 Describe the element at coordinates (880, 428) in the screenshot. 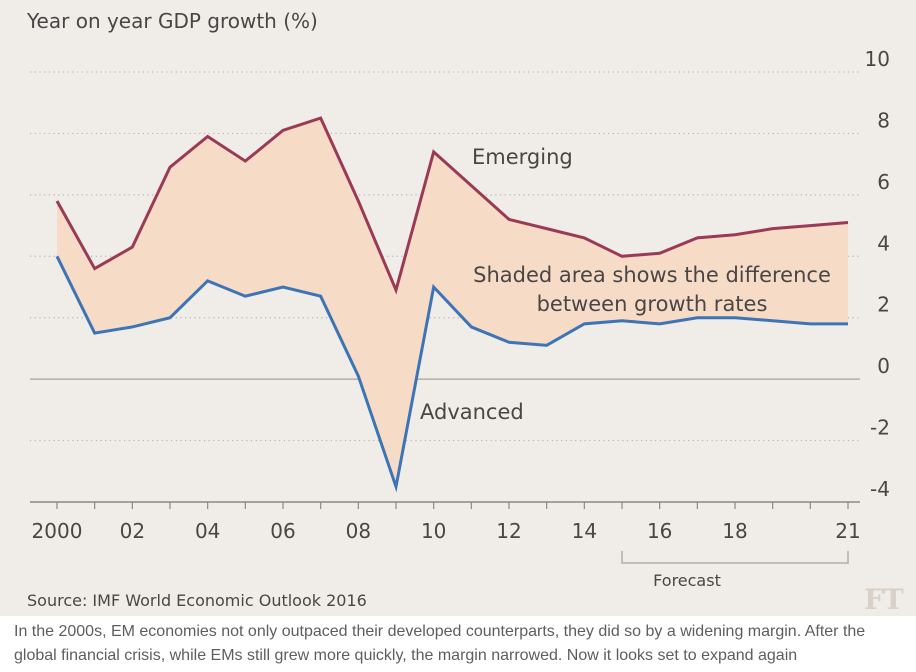

I see `y-tick-label: -2` at that location.